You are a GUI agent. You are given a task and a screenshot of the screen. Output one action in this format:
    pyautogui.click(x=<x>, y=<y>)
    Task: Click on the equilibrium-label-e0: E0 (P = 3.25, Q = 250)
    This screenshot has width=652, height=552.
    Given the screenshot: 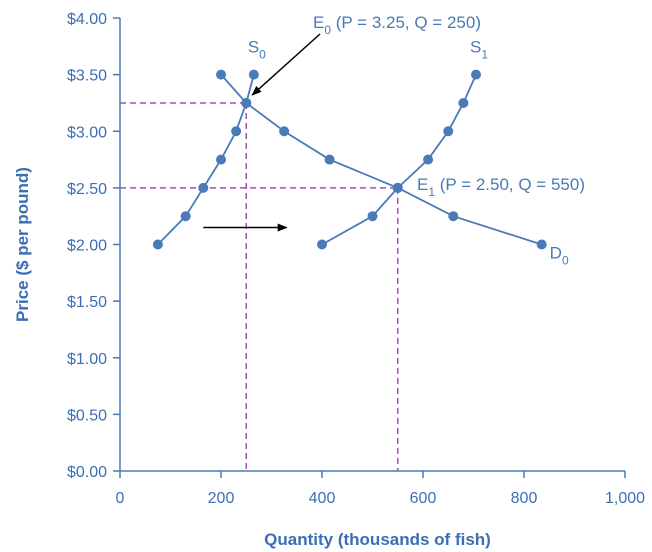 What is the action you would take?
    pyautogui.click(x=397, y=25)
    